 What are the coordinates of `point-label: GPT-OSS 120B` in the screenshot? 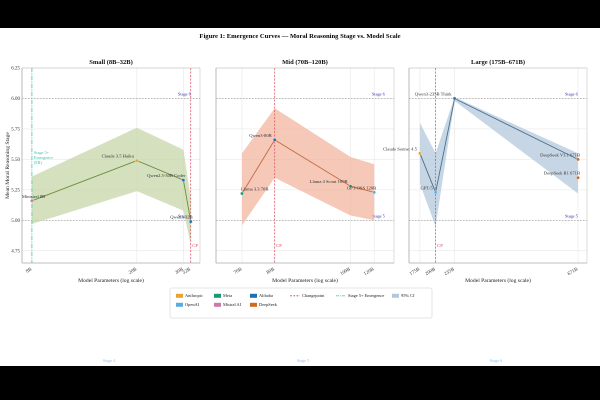 It's located at (361, 187).